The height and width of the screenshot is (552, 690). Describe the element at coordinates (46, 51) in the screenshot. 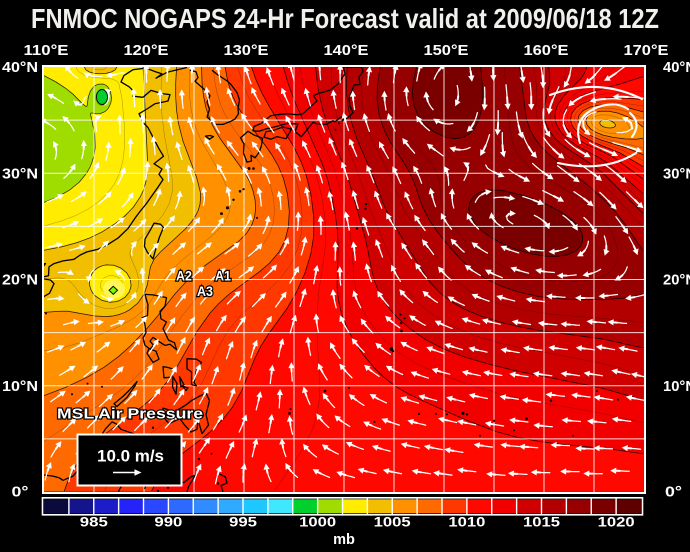

I see `svg-text: 110°E` at that location.